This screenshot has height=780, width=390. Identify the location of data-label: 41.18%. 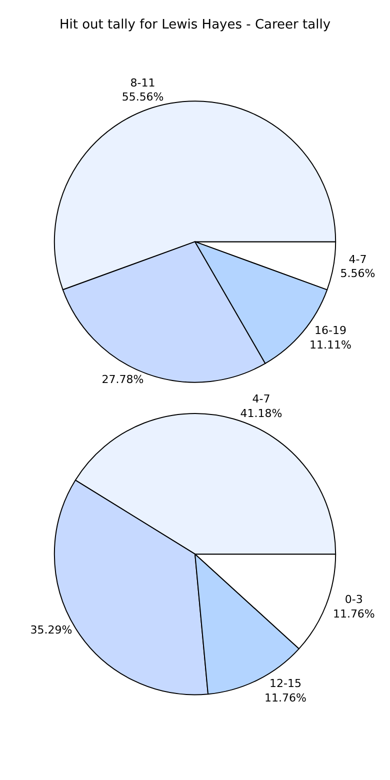
(261, 413).